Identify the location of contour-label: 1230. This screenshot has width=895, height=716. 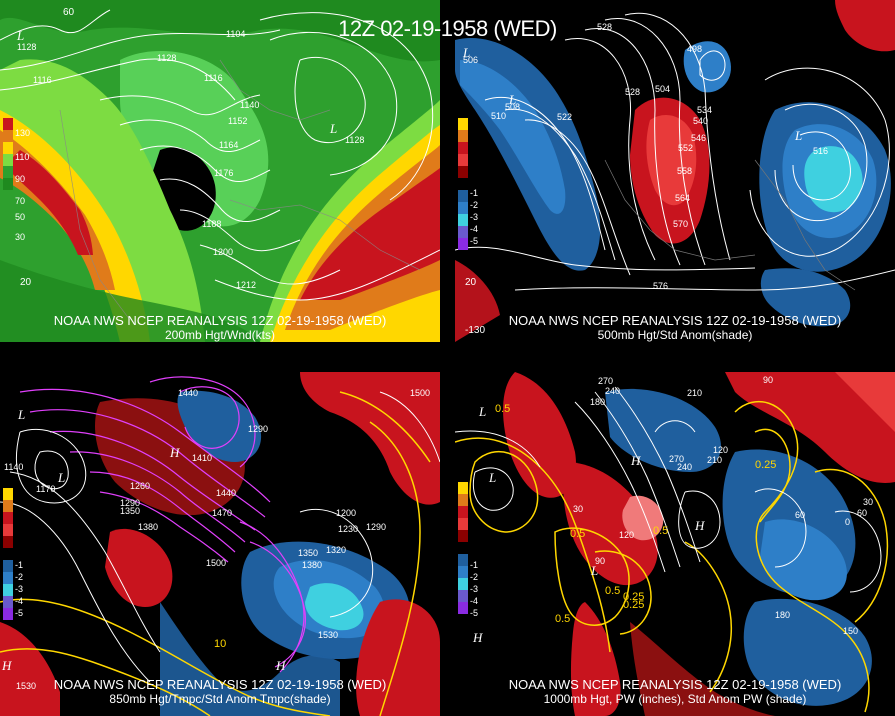
(348, 529).